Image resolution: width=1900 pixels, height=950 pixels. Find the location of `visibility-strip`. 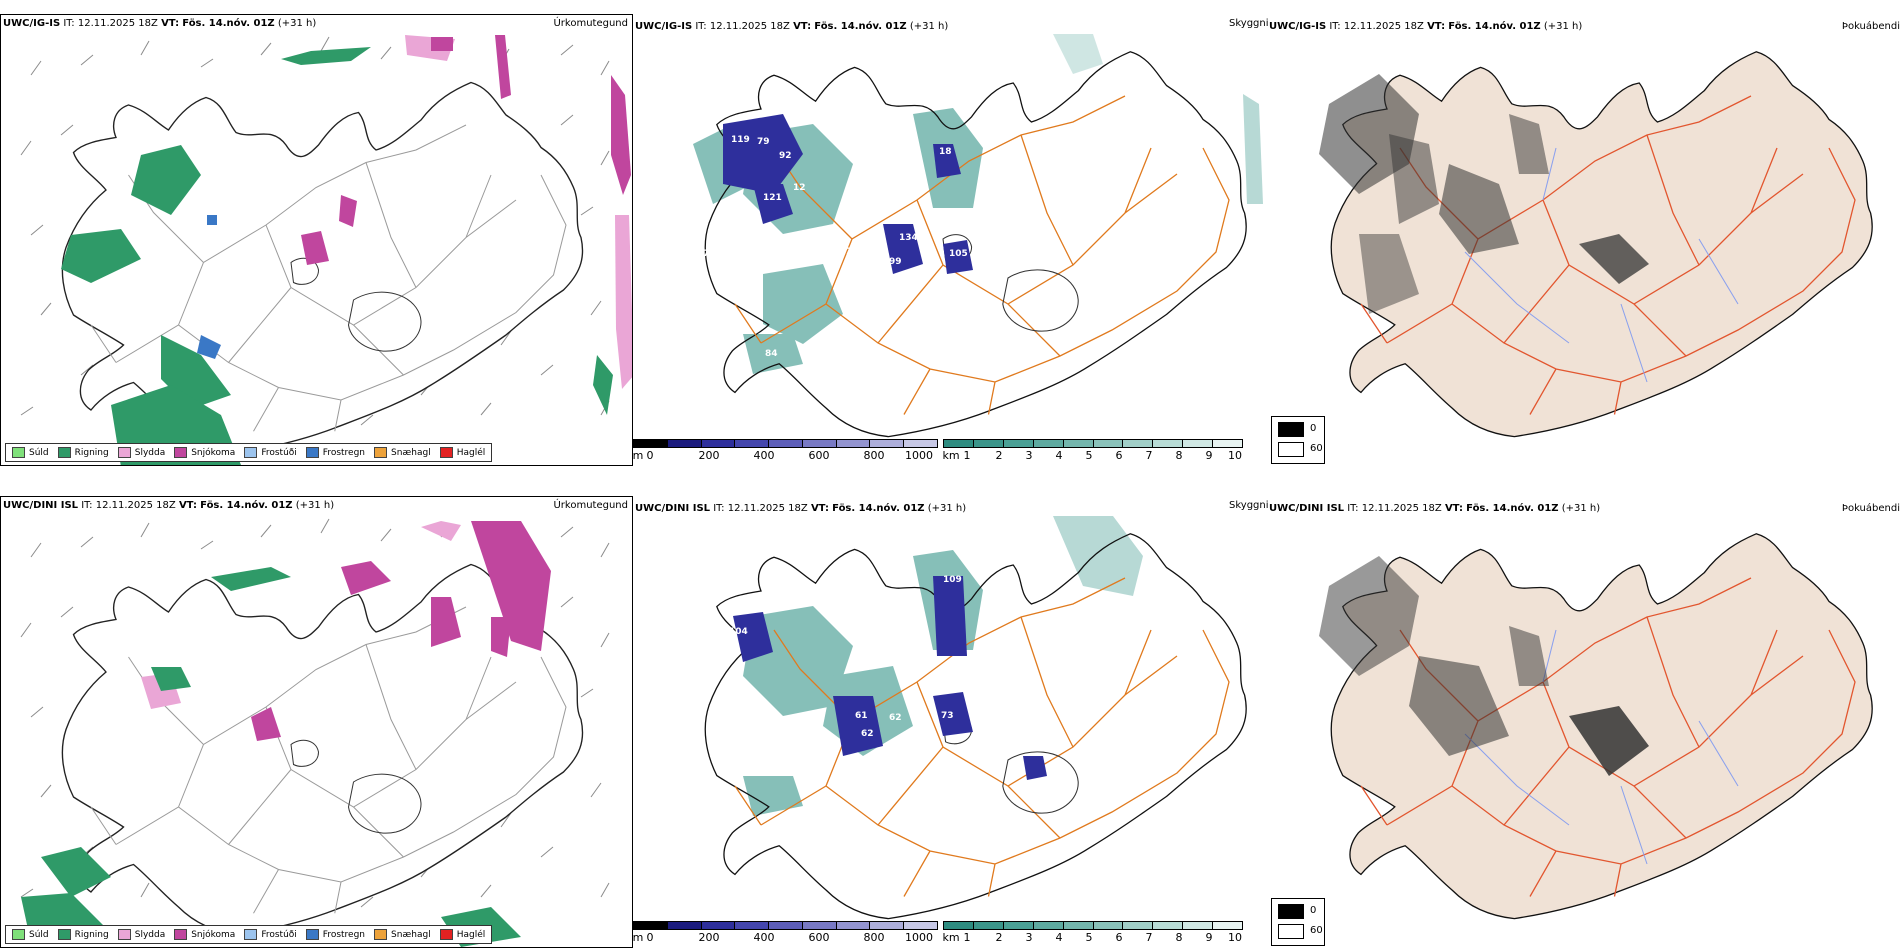

visibility-strip is located at coordinates (1093, 925).